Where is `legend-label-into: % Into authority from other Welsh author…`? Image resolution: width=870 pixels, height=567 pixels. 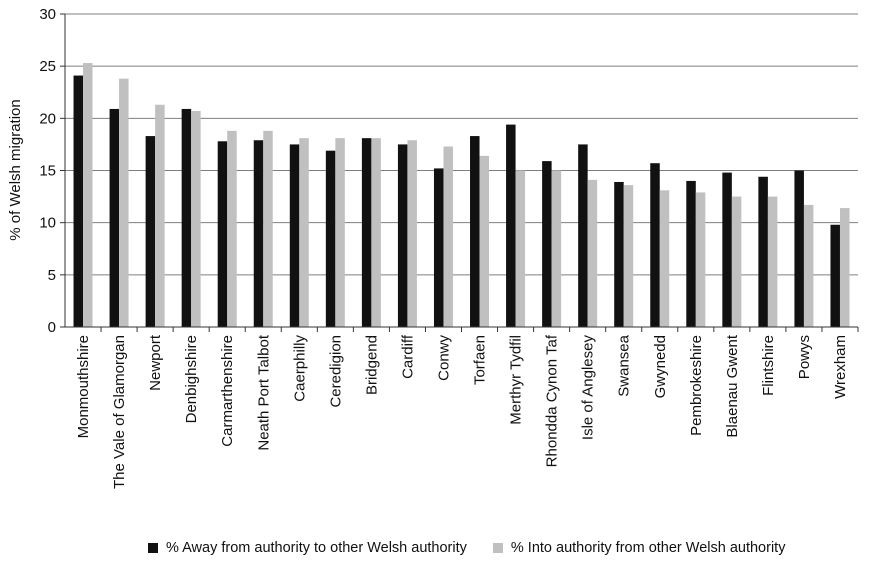 legend-label-into: % Into authority from other Welsh author… is located at coordinates (648, 548).